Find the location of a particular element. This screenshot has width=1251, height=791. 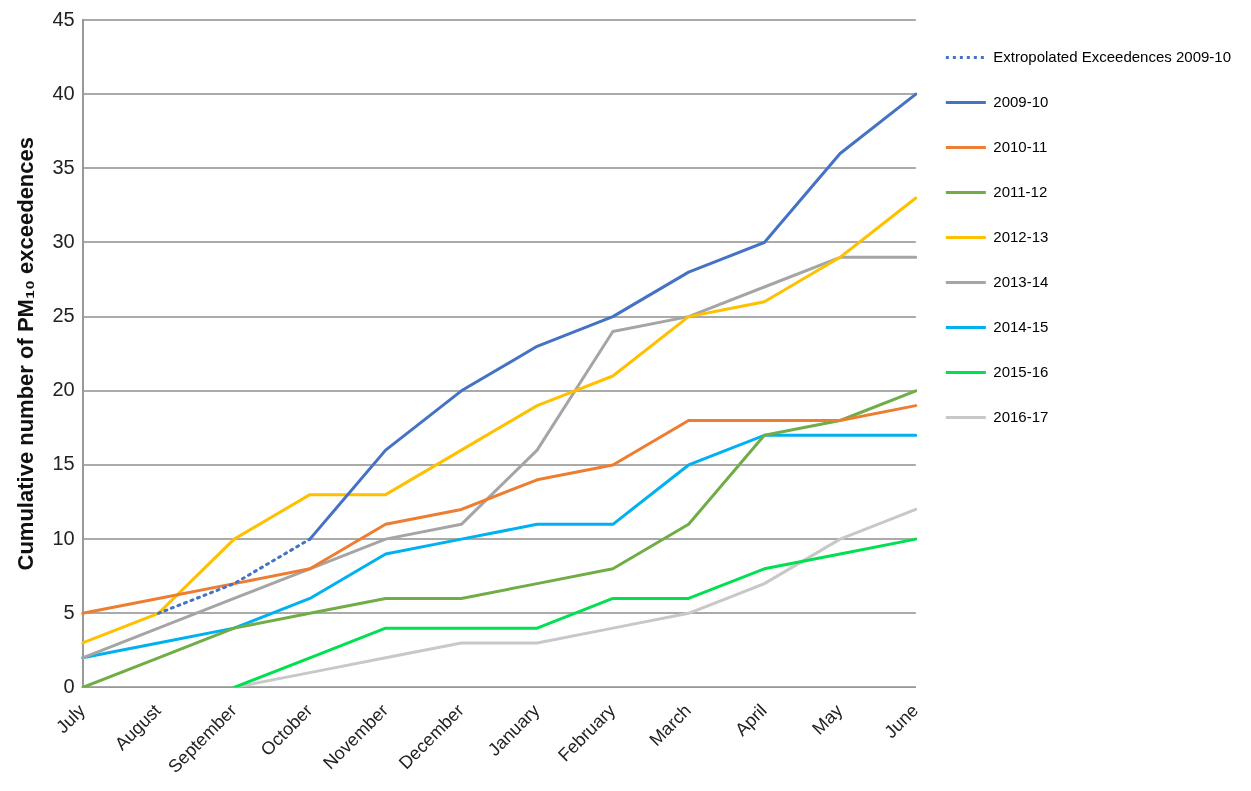

legend-label: 2014-15 is located at coordinates (1021, 326).